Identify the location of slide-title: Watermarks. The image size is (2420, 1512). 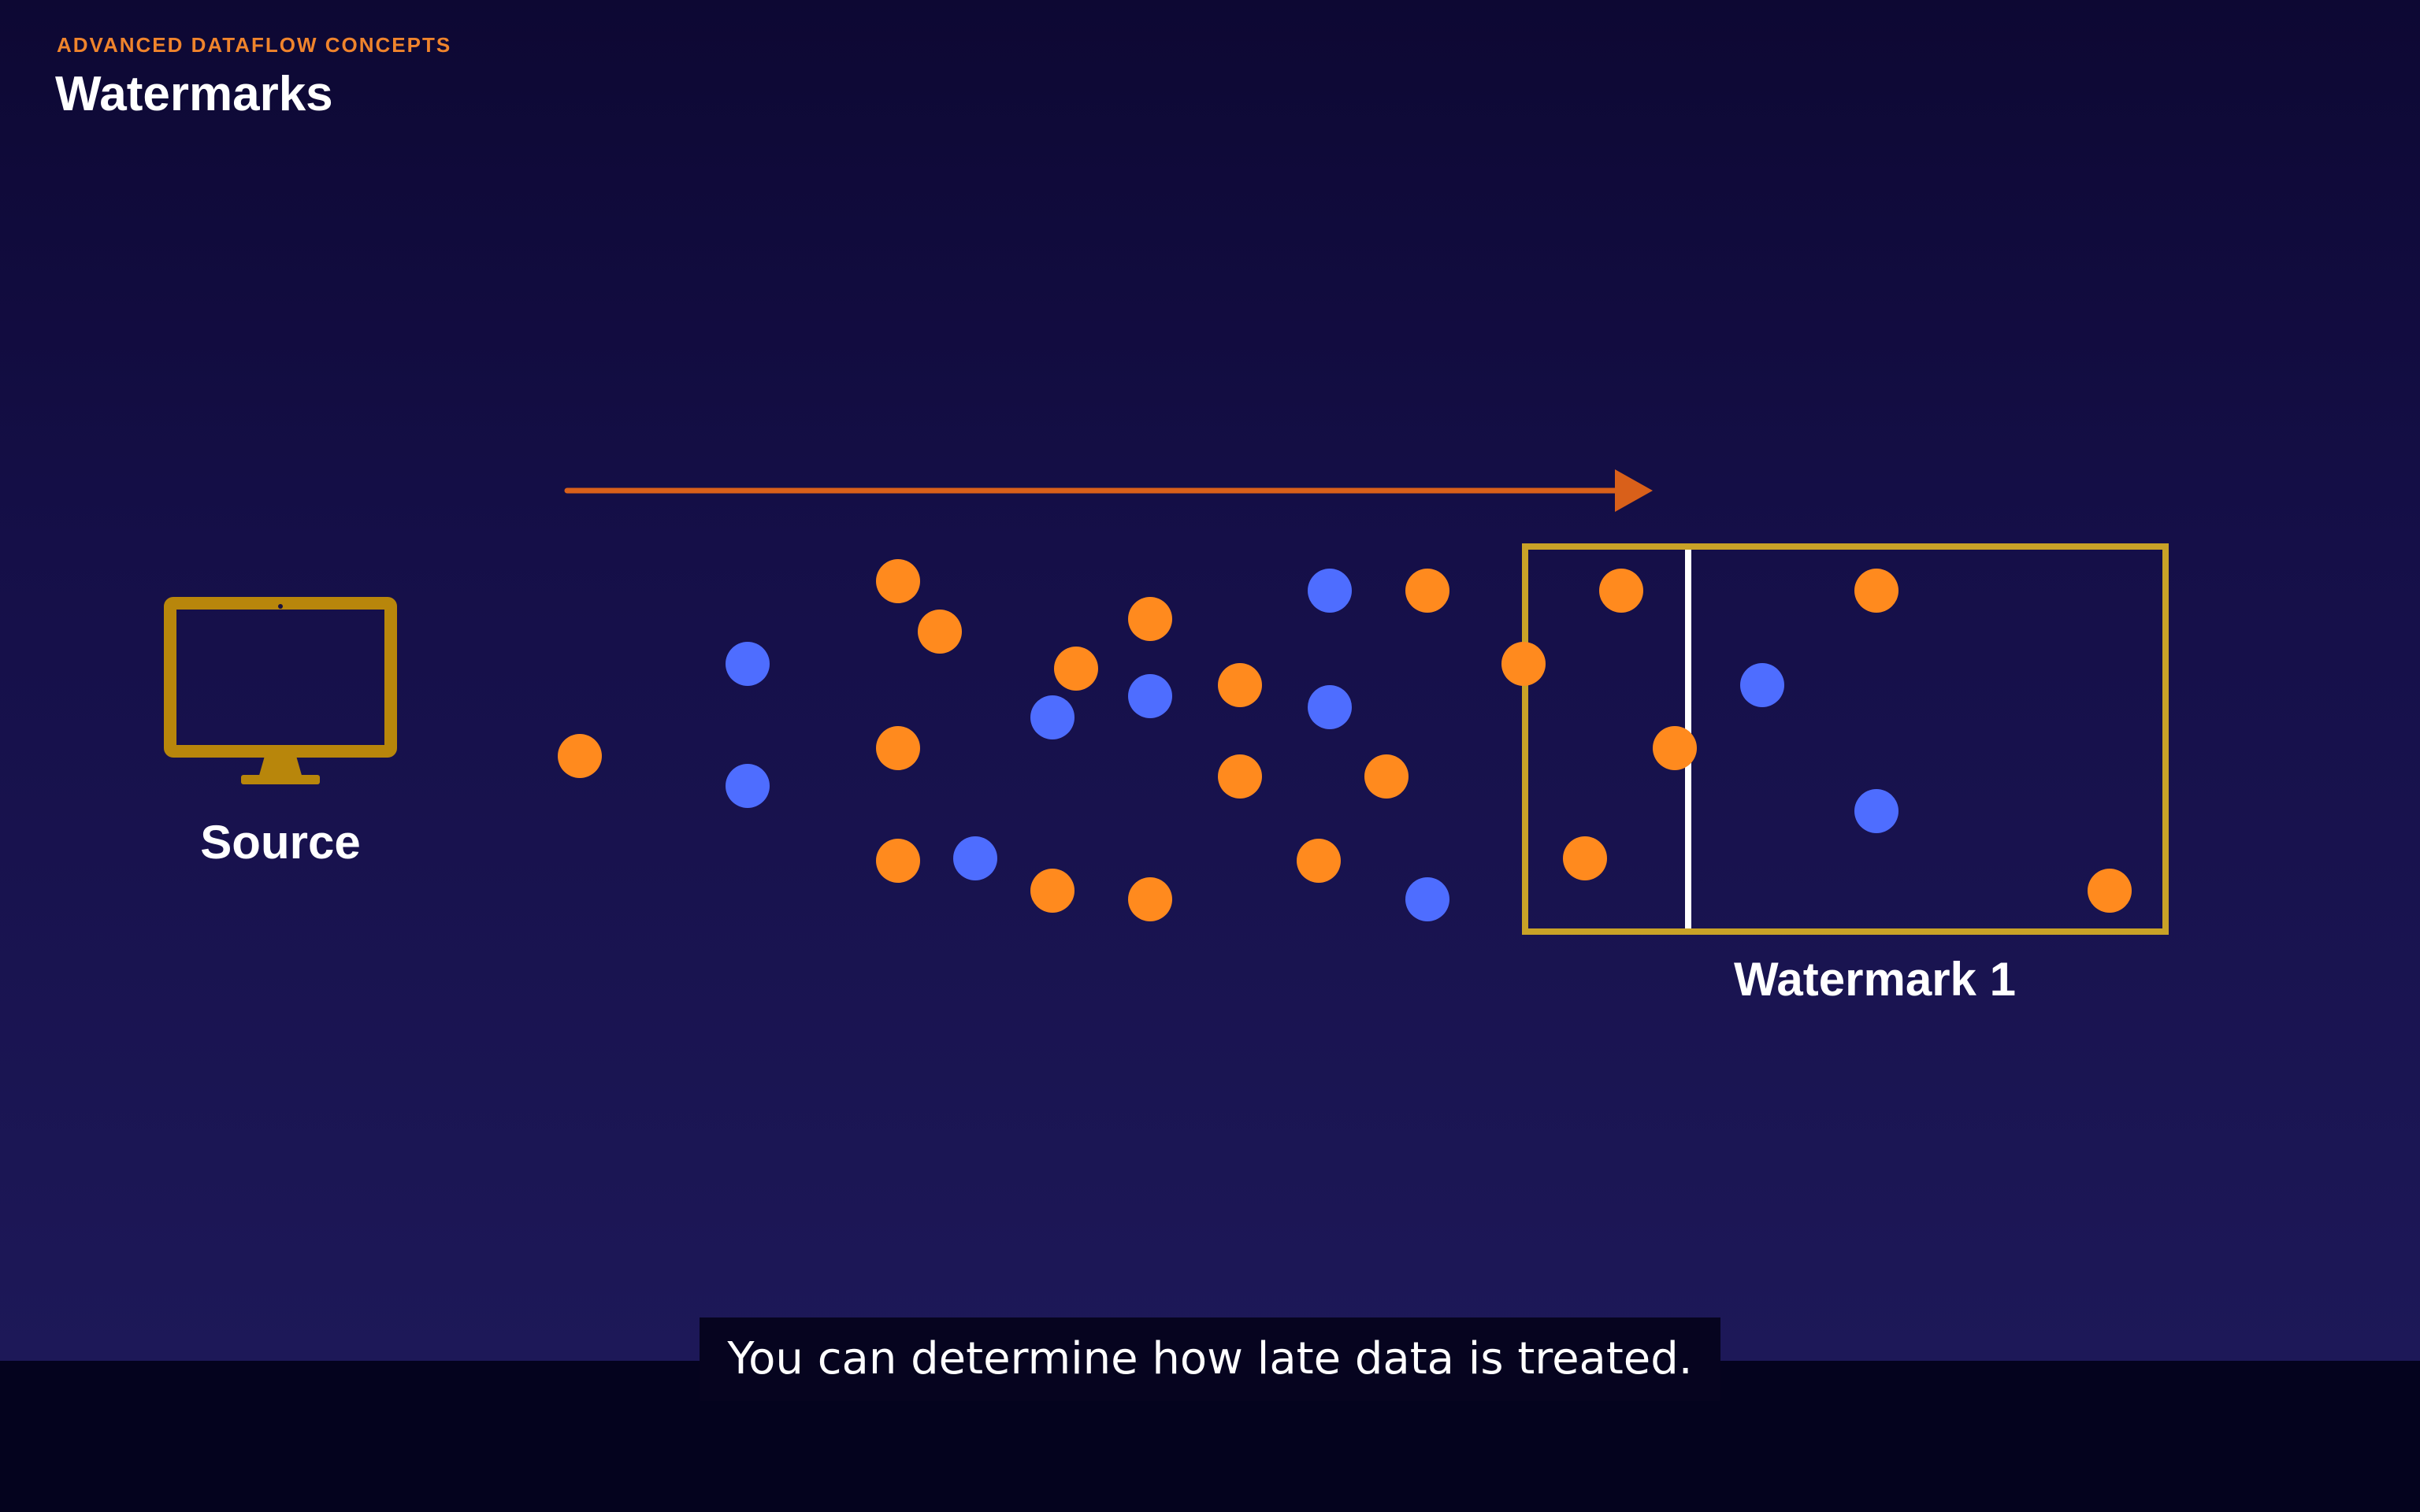
(194, 94).